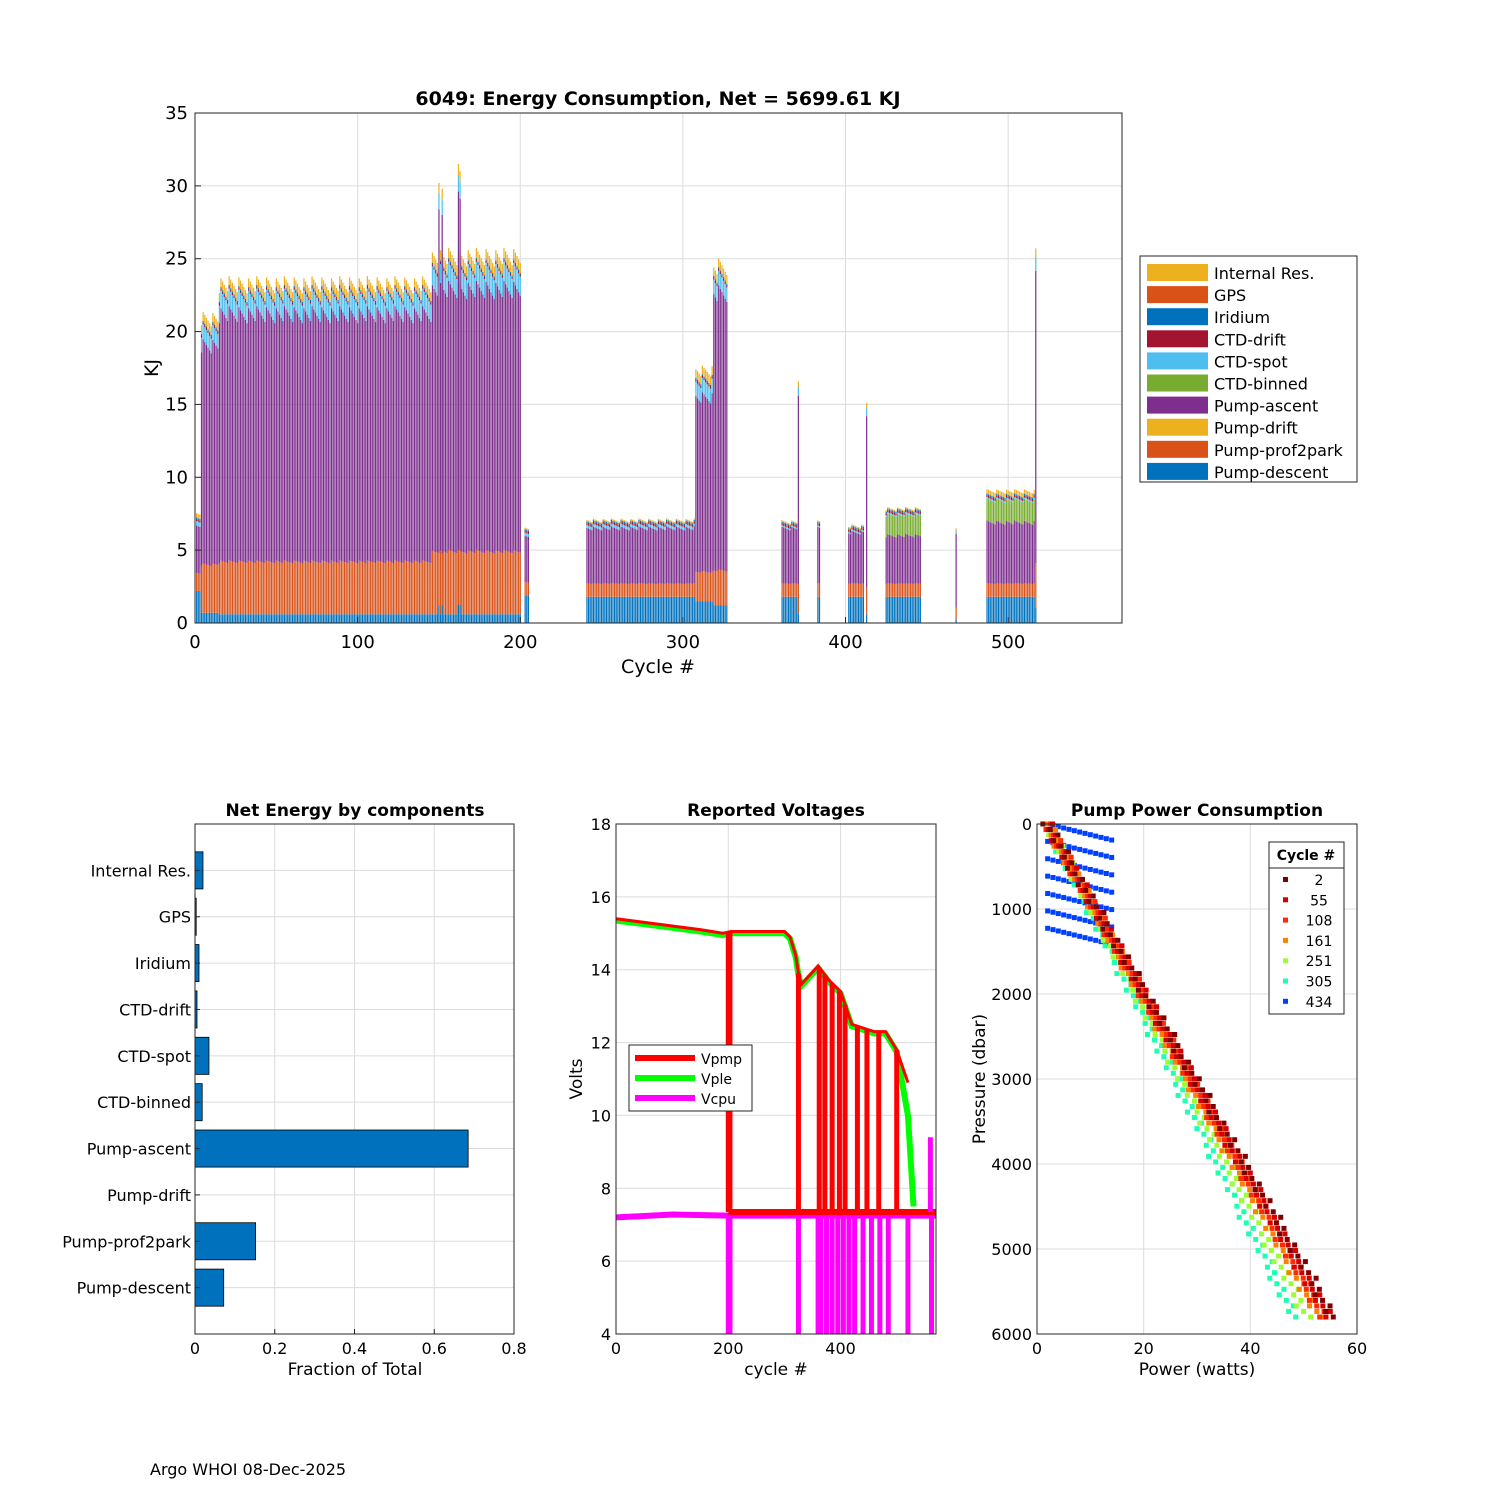  Describe the element at coordinates (1177, 361) in the screenshot. I see `energy-legend-swatch` at that location.